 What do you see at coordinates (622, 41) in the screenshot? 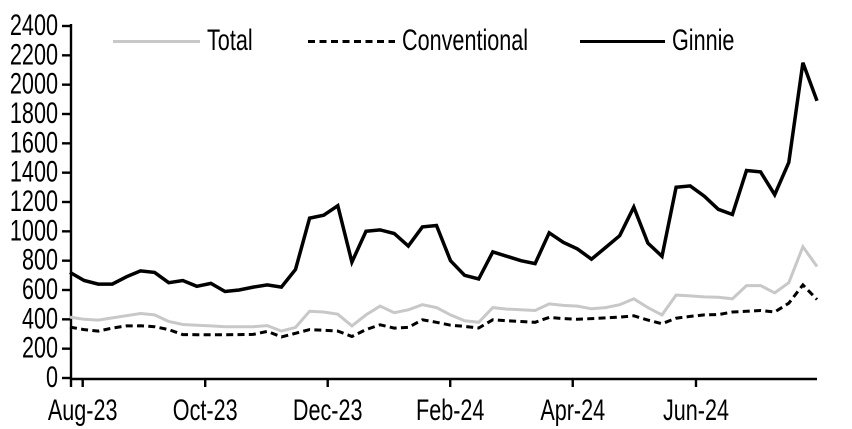
I see `legend-swatch-ginnie` at bounding box center [622, 41].